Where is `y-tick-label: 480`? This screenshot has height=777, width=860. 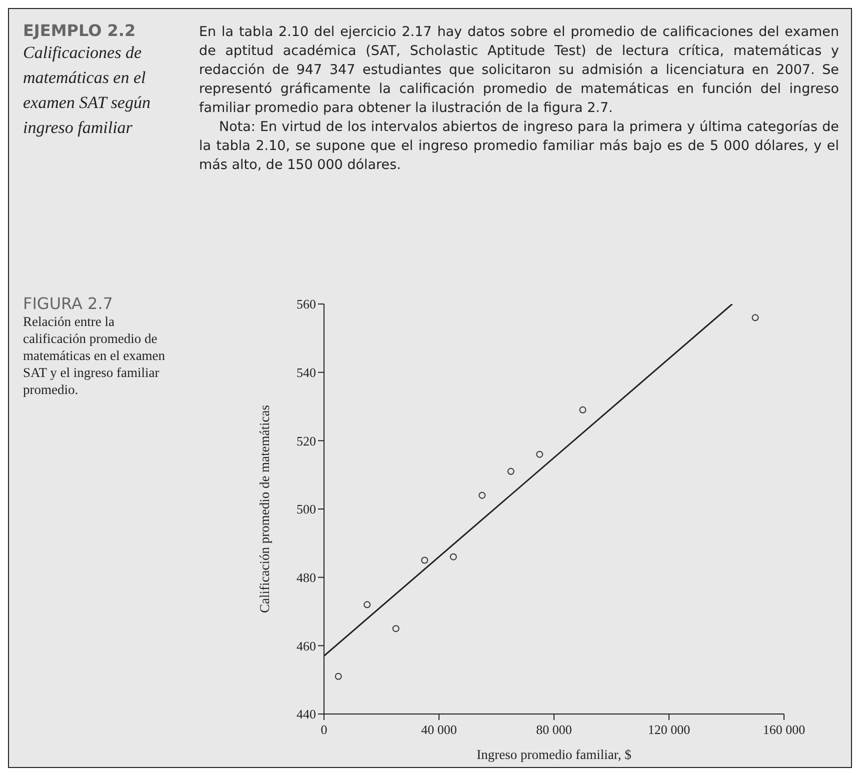
y-tick-label: 480 is located at coordinates (306, 577).